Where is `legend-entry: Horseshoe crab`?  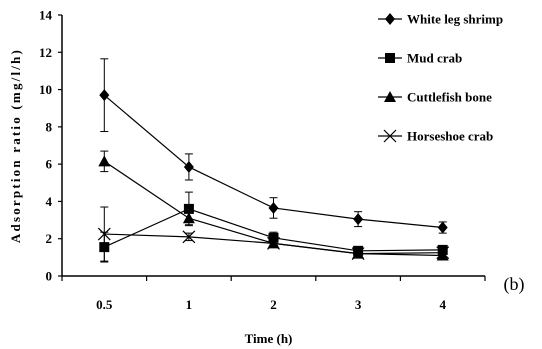 legend-entry: Horseshoe crab is located at coordinates (435, 136).